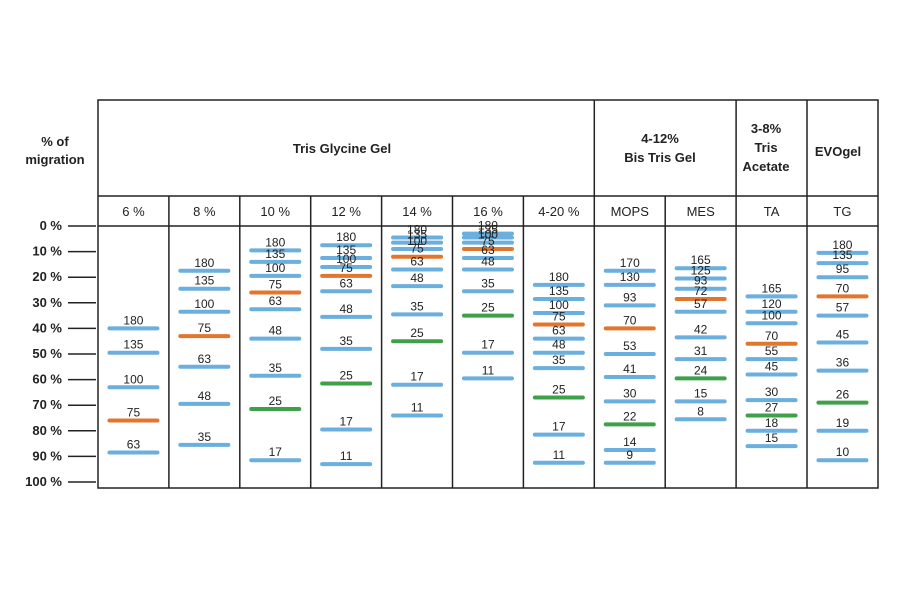 The height and width of the screenshot is (594, 900). I want to click on band-label: 45, so click(772, 366).